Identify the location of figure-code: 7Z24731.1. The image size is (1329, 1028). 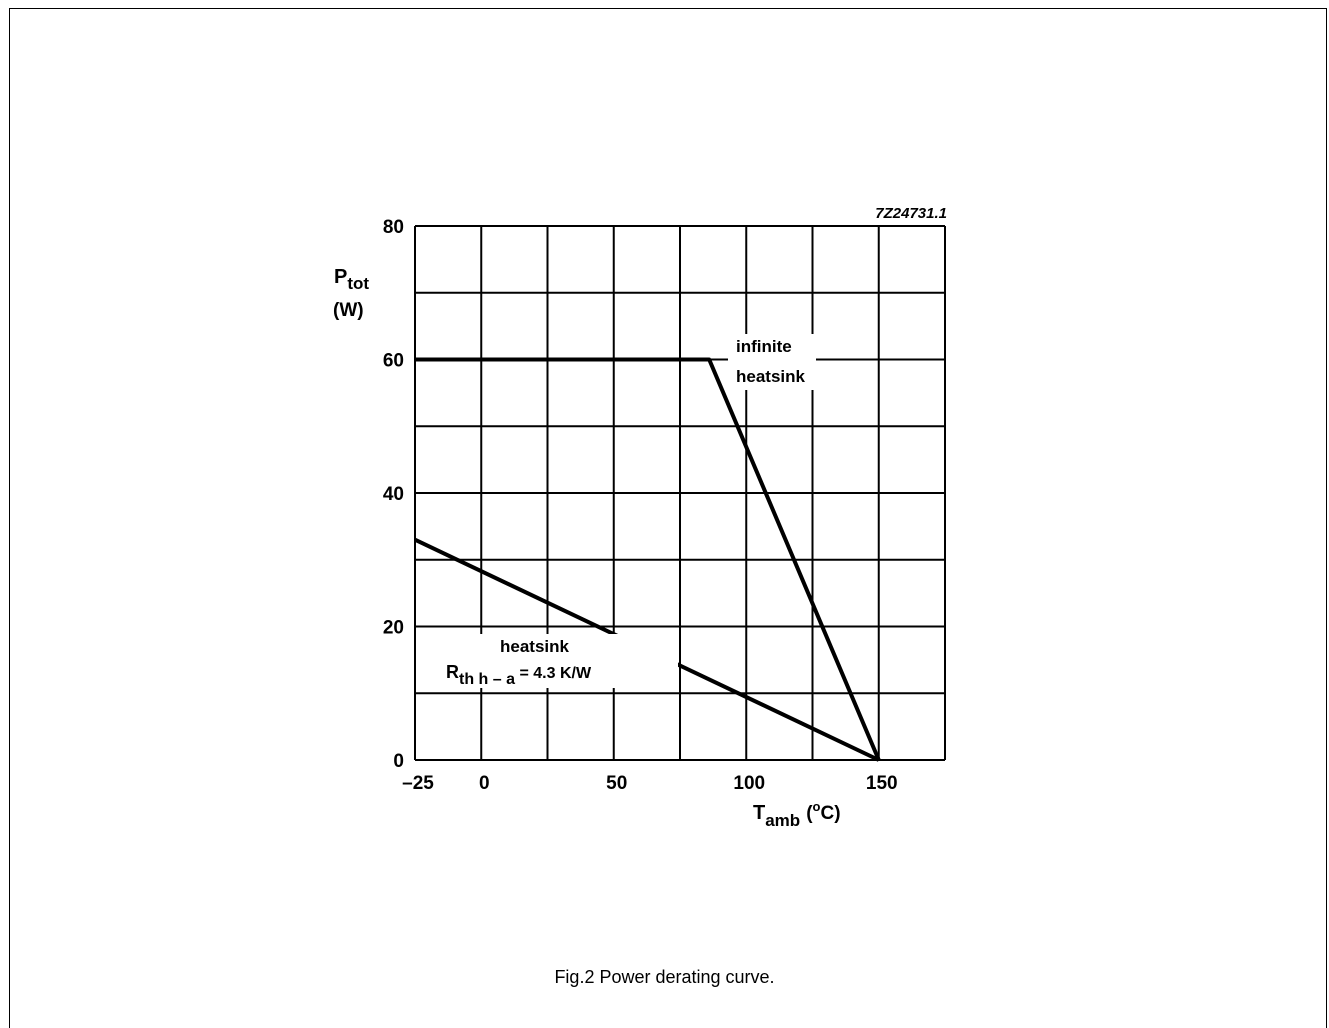
(911, 213).